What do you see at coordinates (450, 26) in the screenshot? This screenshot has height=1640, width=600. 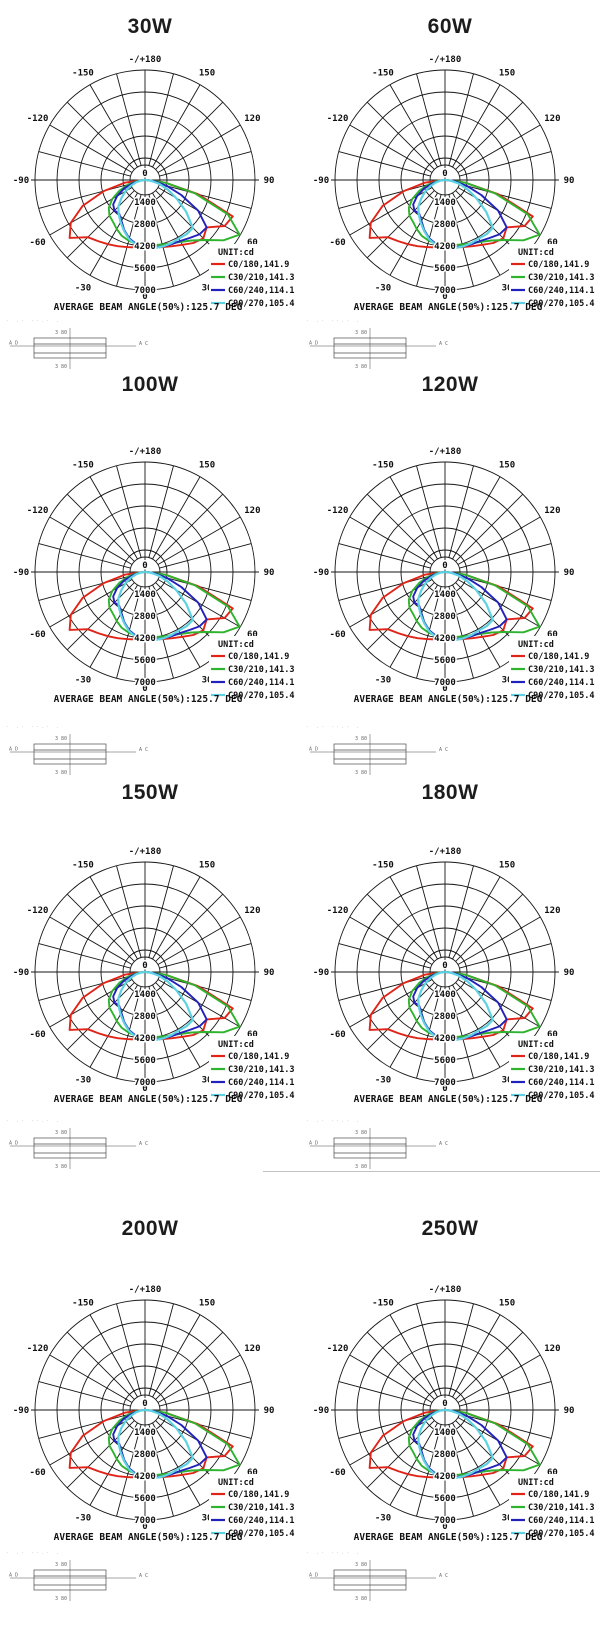 I see `chart-title: 60W` at bounding box center [450, 26].